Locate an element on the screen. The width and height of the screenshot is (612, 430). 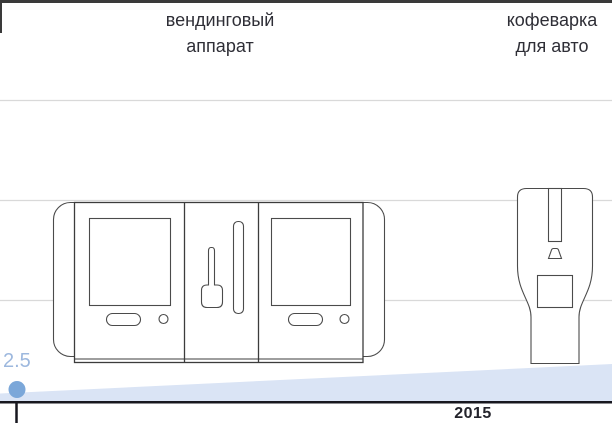
annotation-line: вендинговый is located at coordinates (220, 20).